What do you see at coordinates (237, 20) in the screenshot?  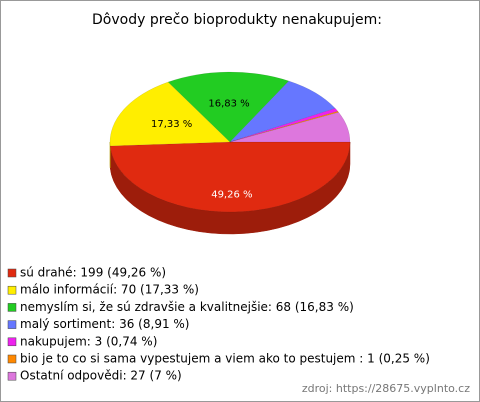 I see `chart-title: Dôvody prečo bioprodukty nenakupujem:` at bounding box center [237, 20].